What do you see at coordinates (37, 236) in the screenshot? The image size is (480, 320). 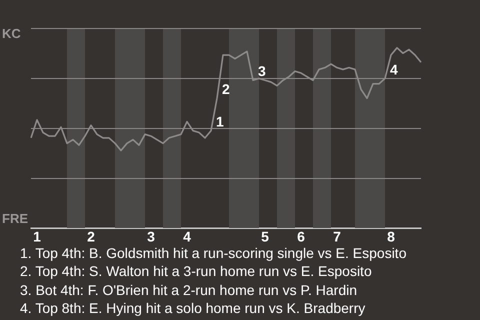 I see `x-tick-label: 1` at bounding box center [37, 236].